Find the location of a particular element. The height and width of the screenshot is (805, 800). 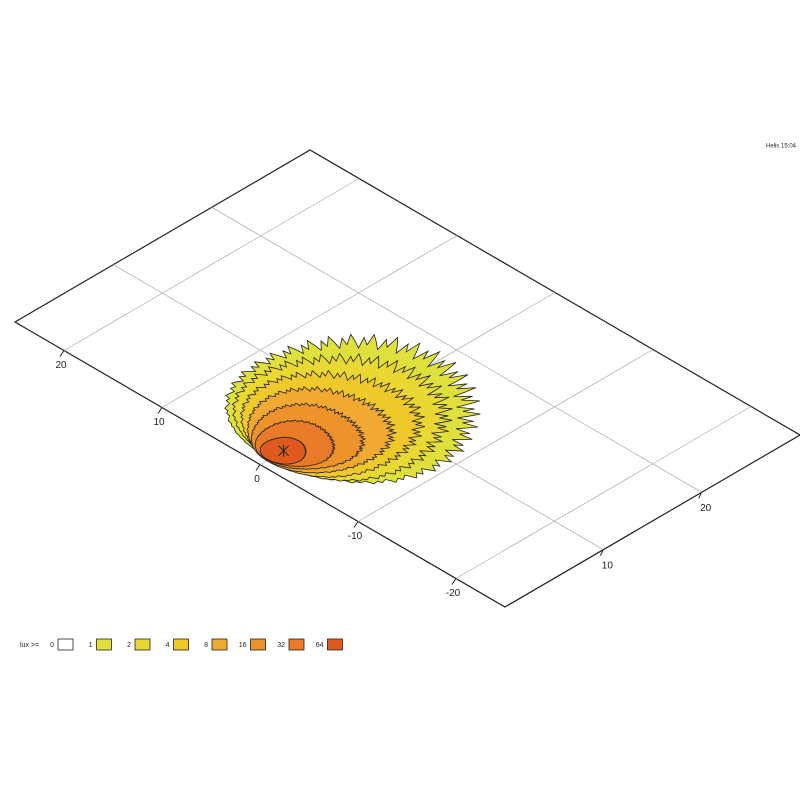

legend-label: 2 is located at coordinates (129, 645).